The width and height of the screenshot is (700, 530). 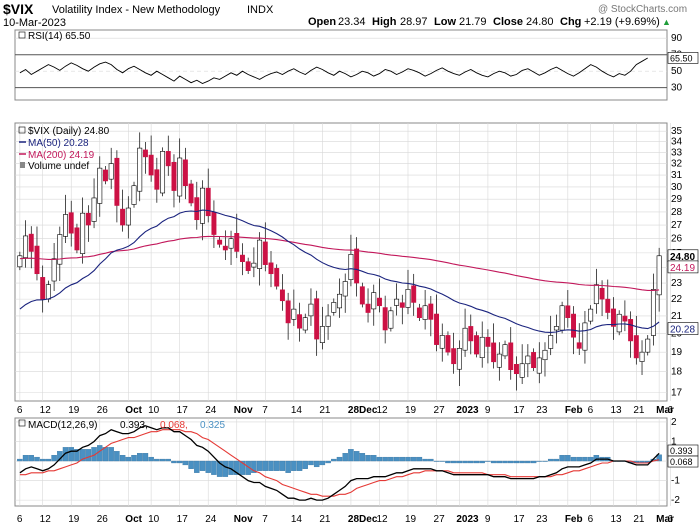 What do you see at coordinates (363, 519) in the screenshot?
I see `macd-x-tick-label: 28Dec` at bounding box center [363, 519].